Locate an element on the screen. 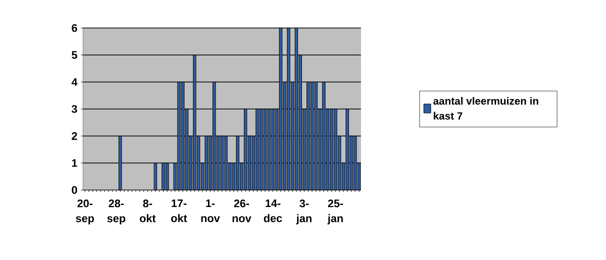 The width and height of the screenshot is (606, 260). x-tick-label: 20-sep is located at coordinates (85, 212).